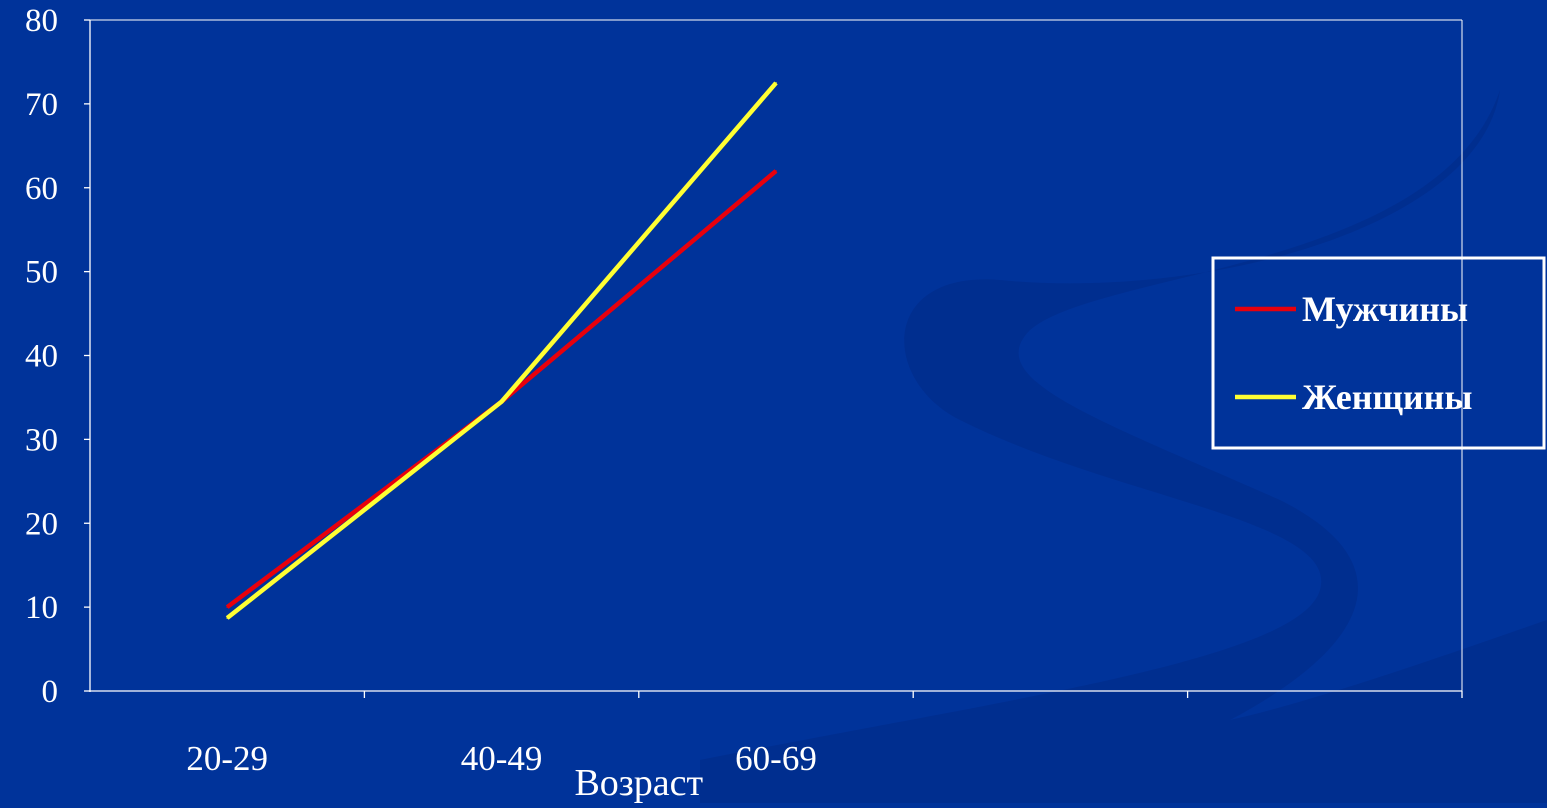 This screenshot has height=808, width=1547. I want to click on legend-label: Женщины, so click(1387, 397).